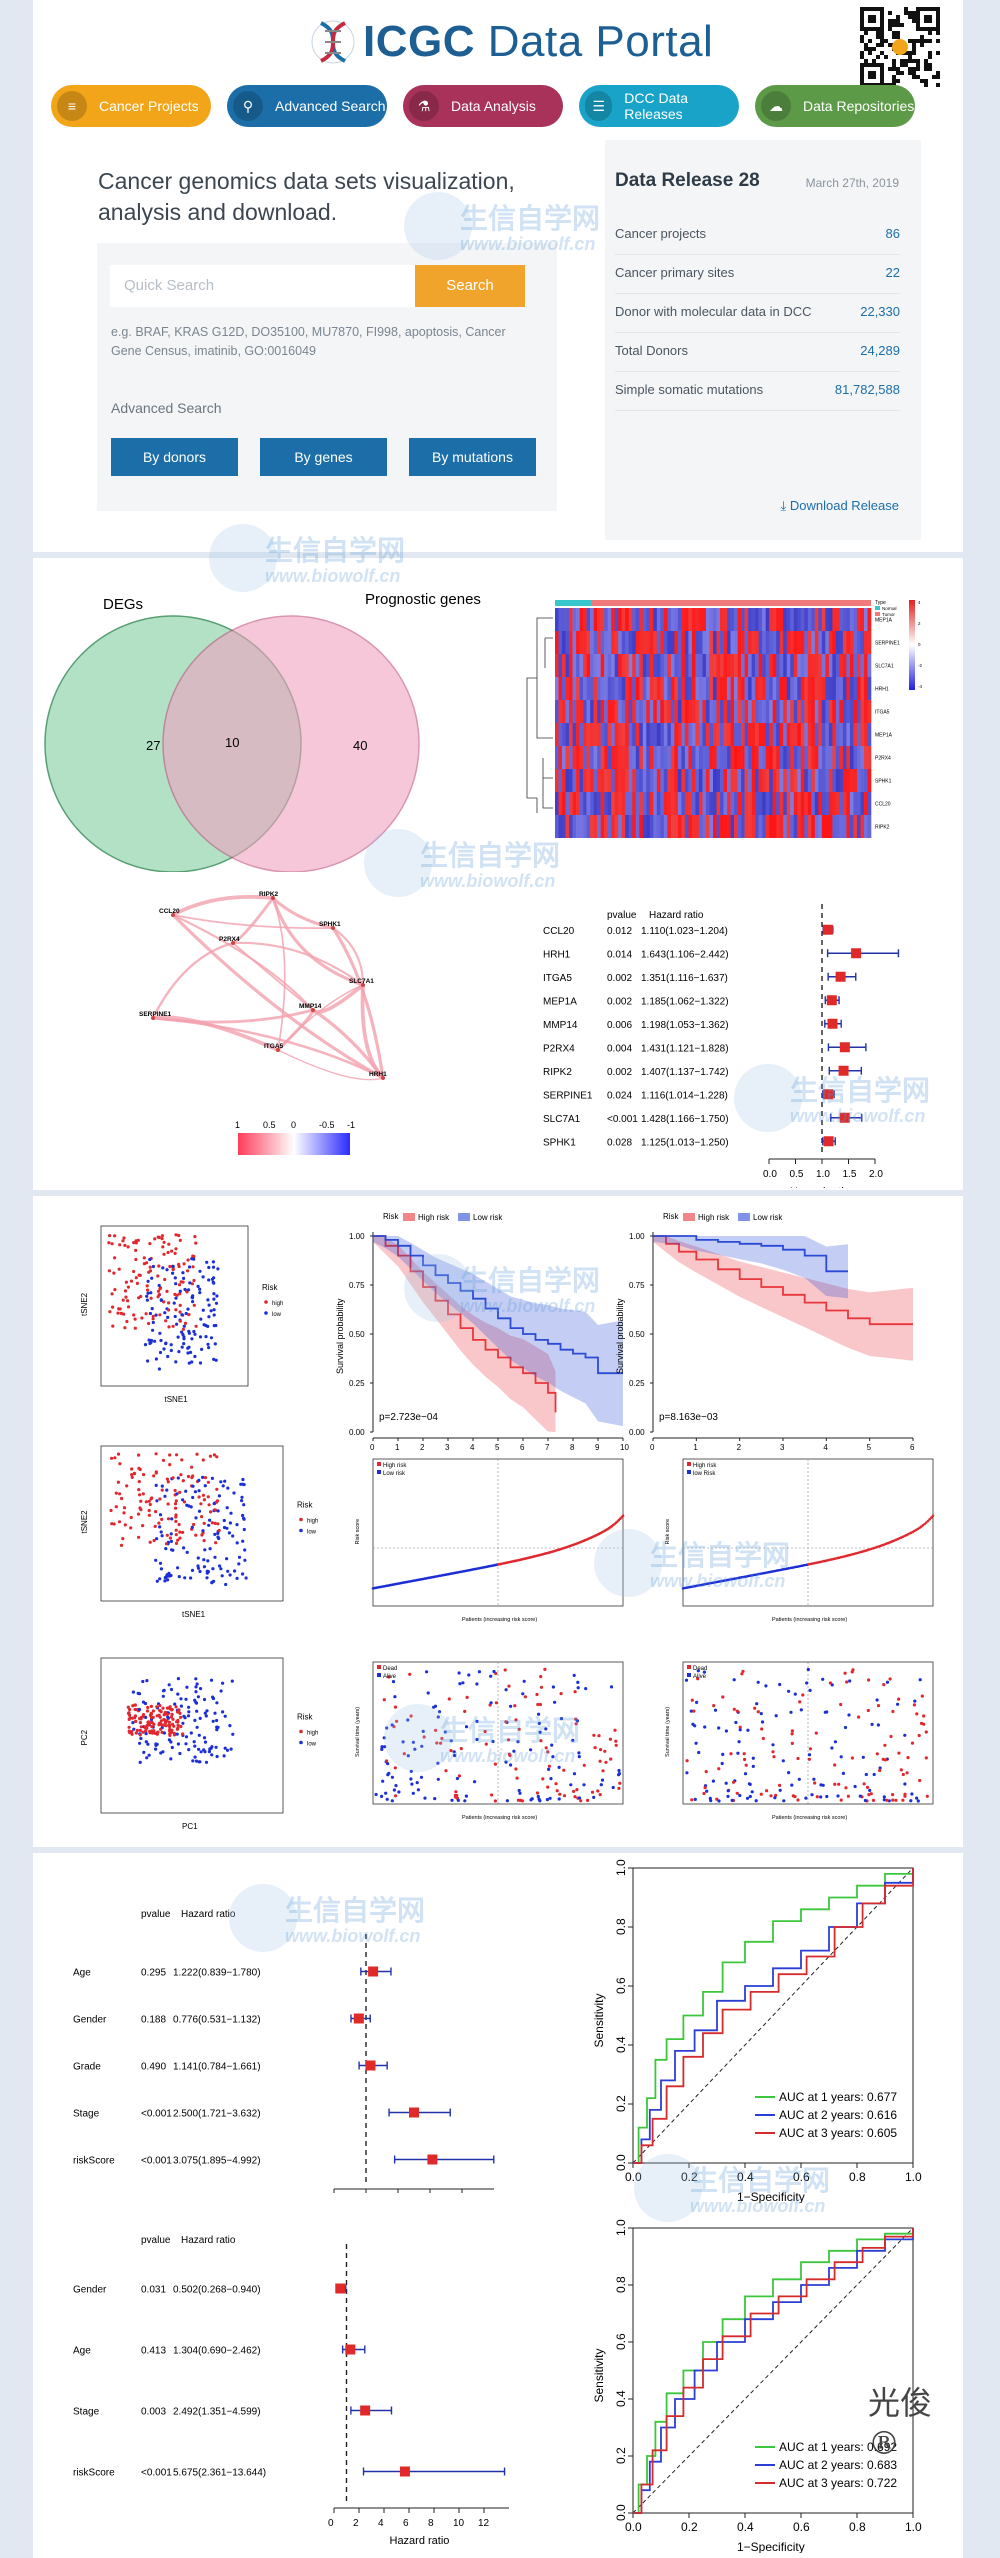  Describe the element at coordinates (408, 1417) in the screenshot. I see `km-pvalue: p=2.723e−04` at that location.